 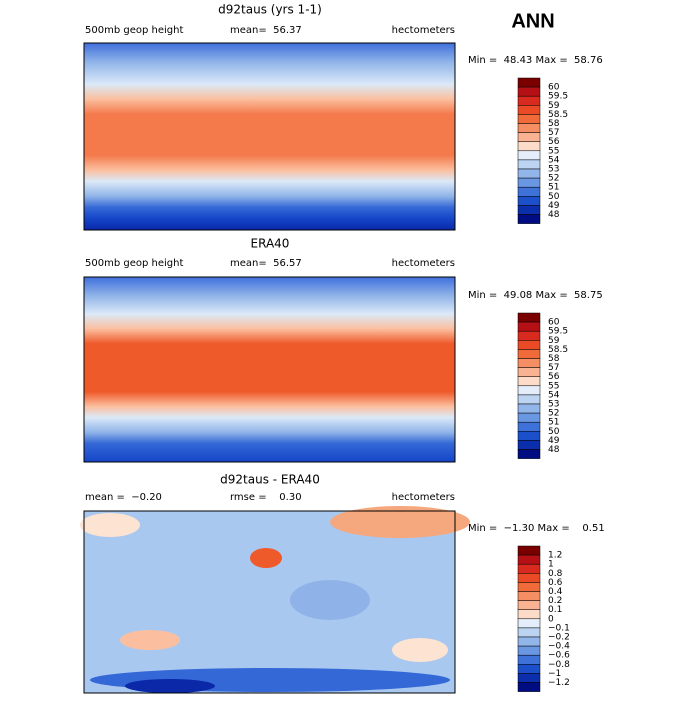 What do you see at coordinates (559, 628) in the screenshot?
I see `colorbar-label: −0.1` at bounding box center [559, 628].